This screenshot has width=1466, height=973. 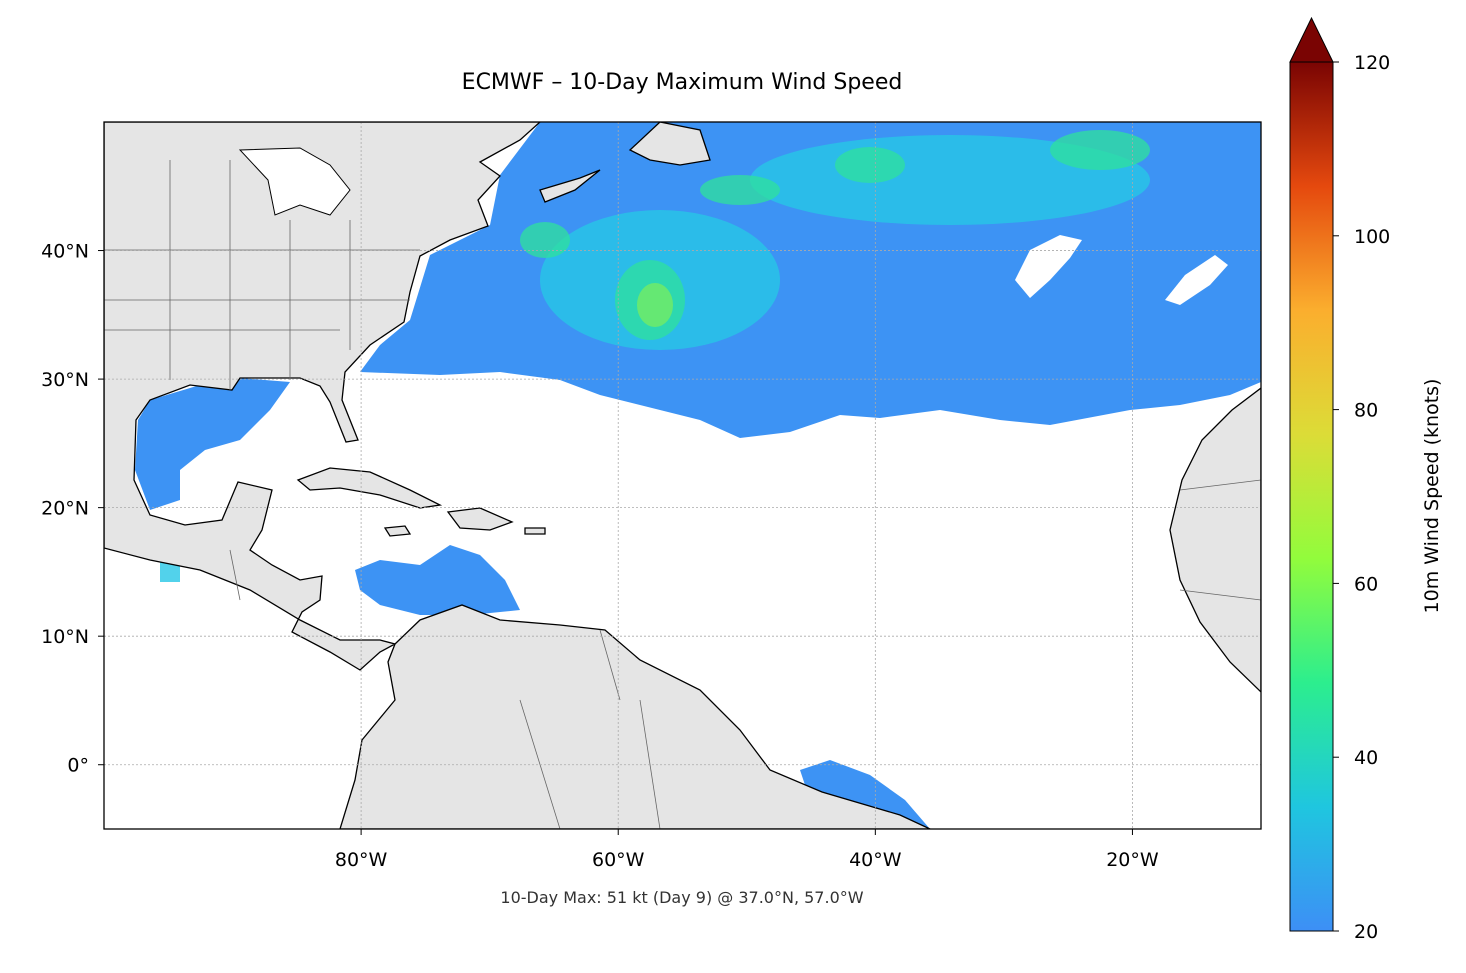 What do you see at coordinates (1366, 932) in the screenshot?
I see `colorbar-tick-label: 20` at bounding box center [1366, 932].